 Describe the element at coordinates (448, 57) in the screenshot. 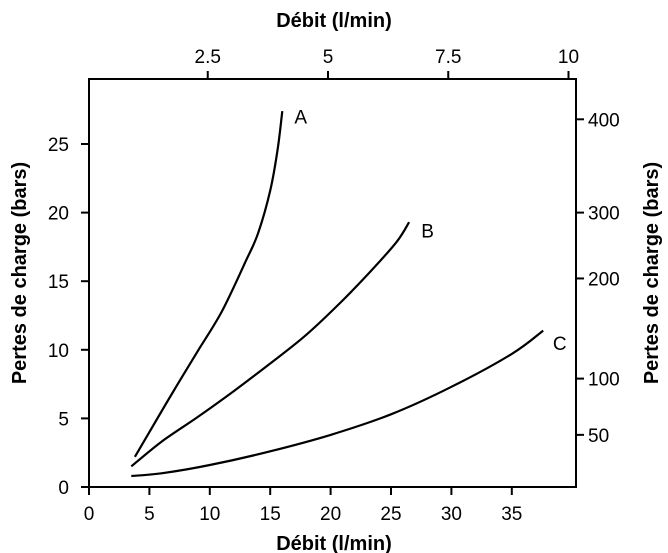

I see `x-top-tick-label: 7.5` at that location.